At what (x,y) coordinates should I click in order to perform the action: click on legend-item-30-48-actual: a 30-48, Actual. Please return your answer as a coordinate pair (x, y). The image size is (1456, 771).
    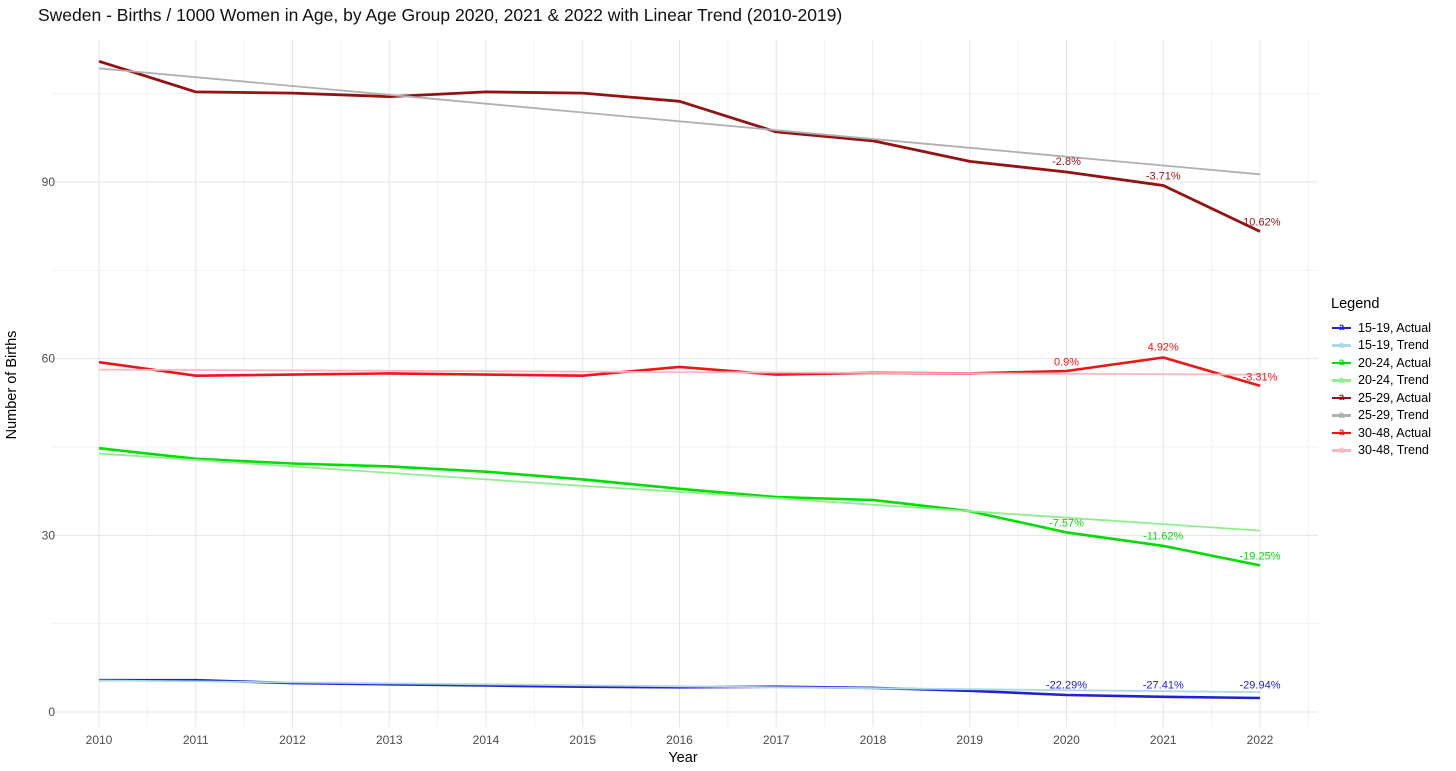
    Looking at the image, I should click on (1393, 433).